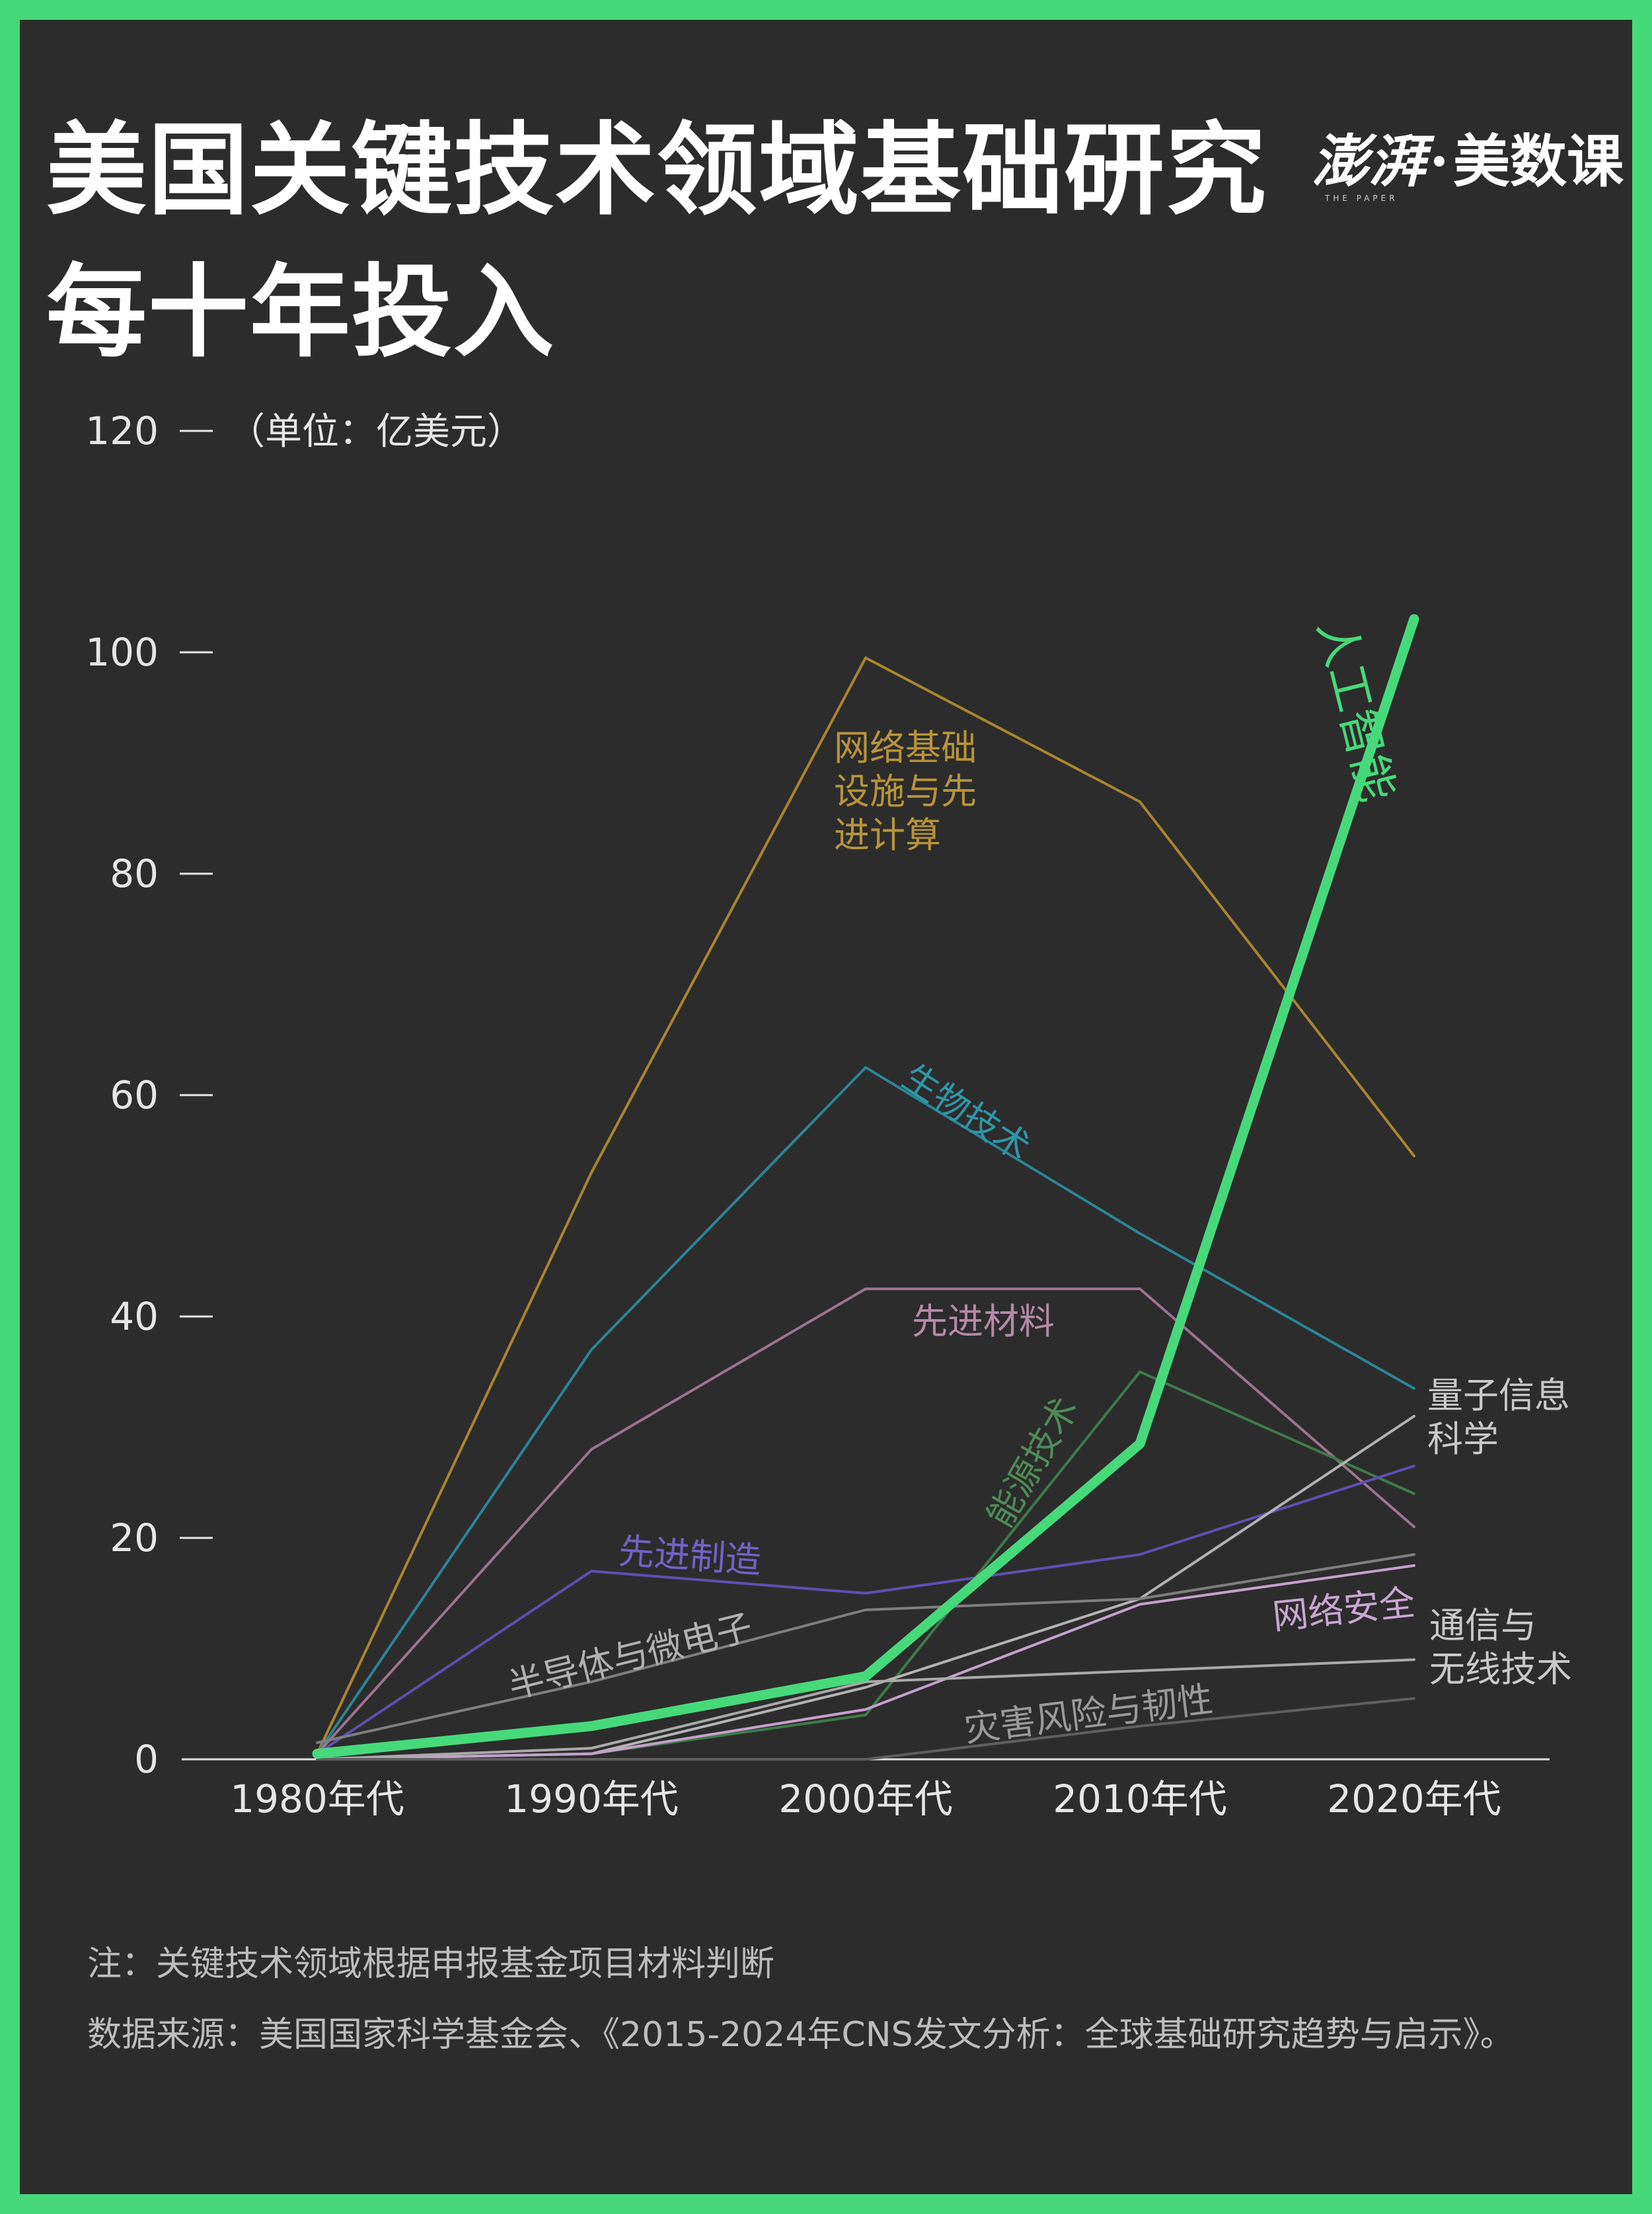  Describe the element at coordinates (906, 748) in the screenshot. I see `series-label-line: 网络基础` at that location.